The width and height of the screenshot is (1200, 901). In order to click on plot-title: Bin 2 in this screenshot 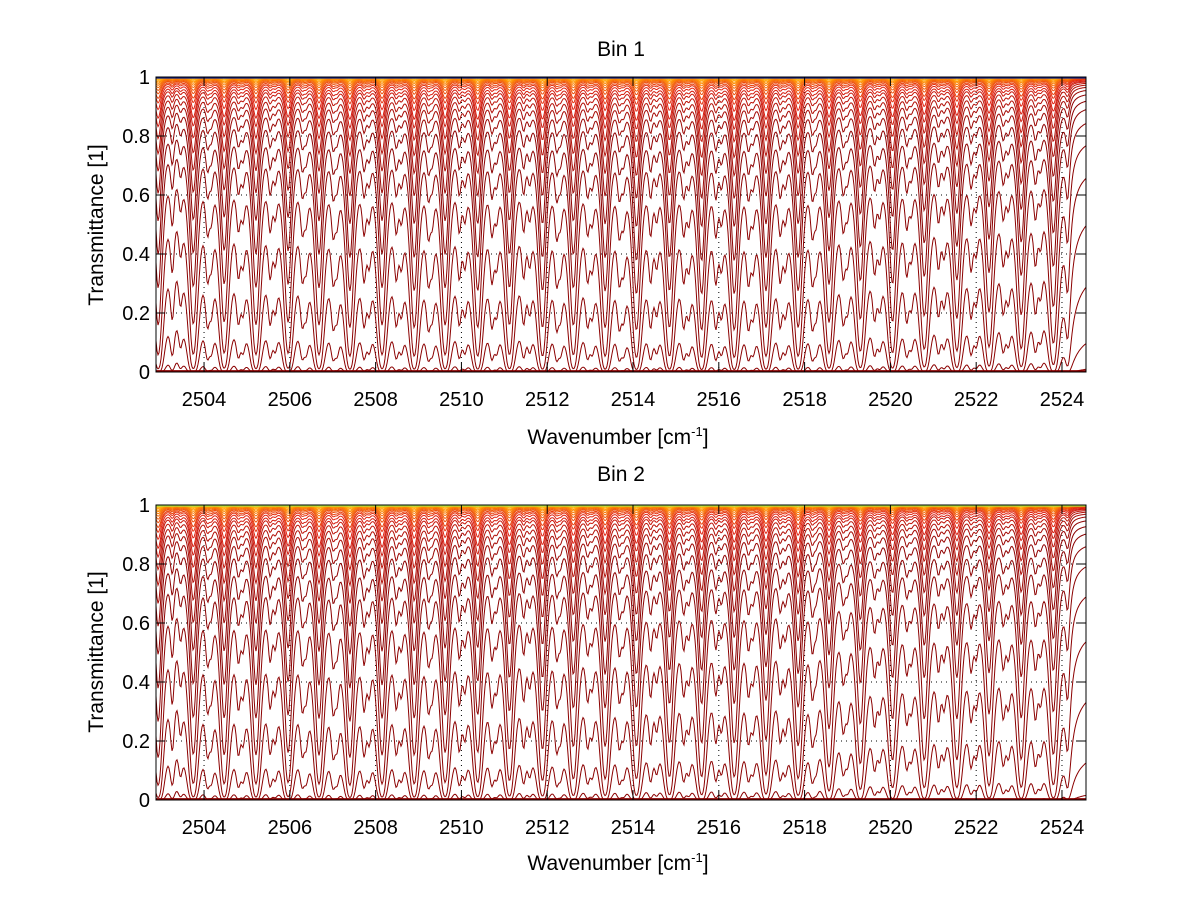, I will do `click(621, 474)`.